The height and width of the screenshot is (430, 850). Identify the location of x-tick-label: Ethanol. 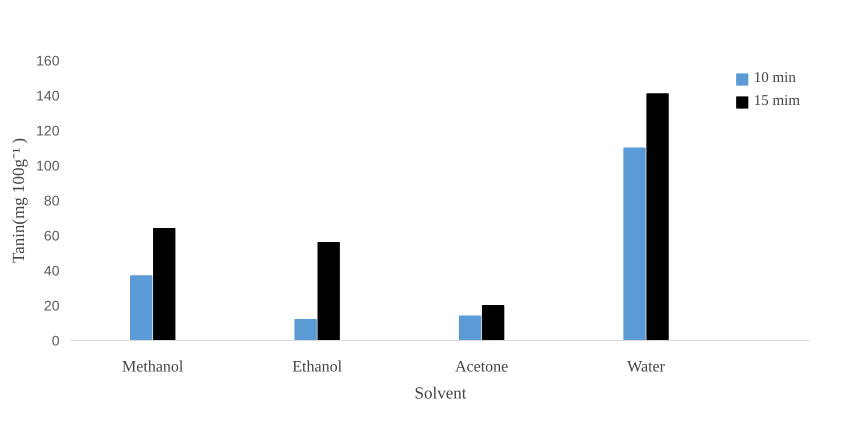
(317, 367).